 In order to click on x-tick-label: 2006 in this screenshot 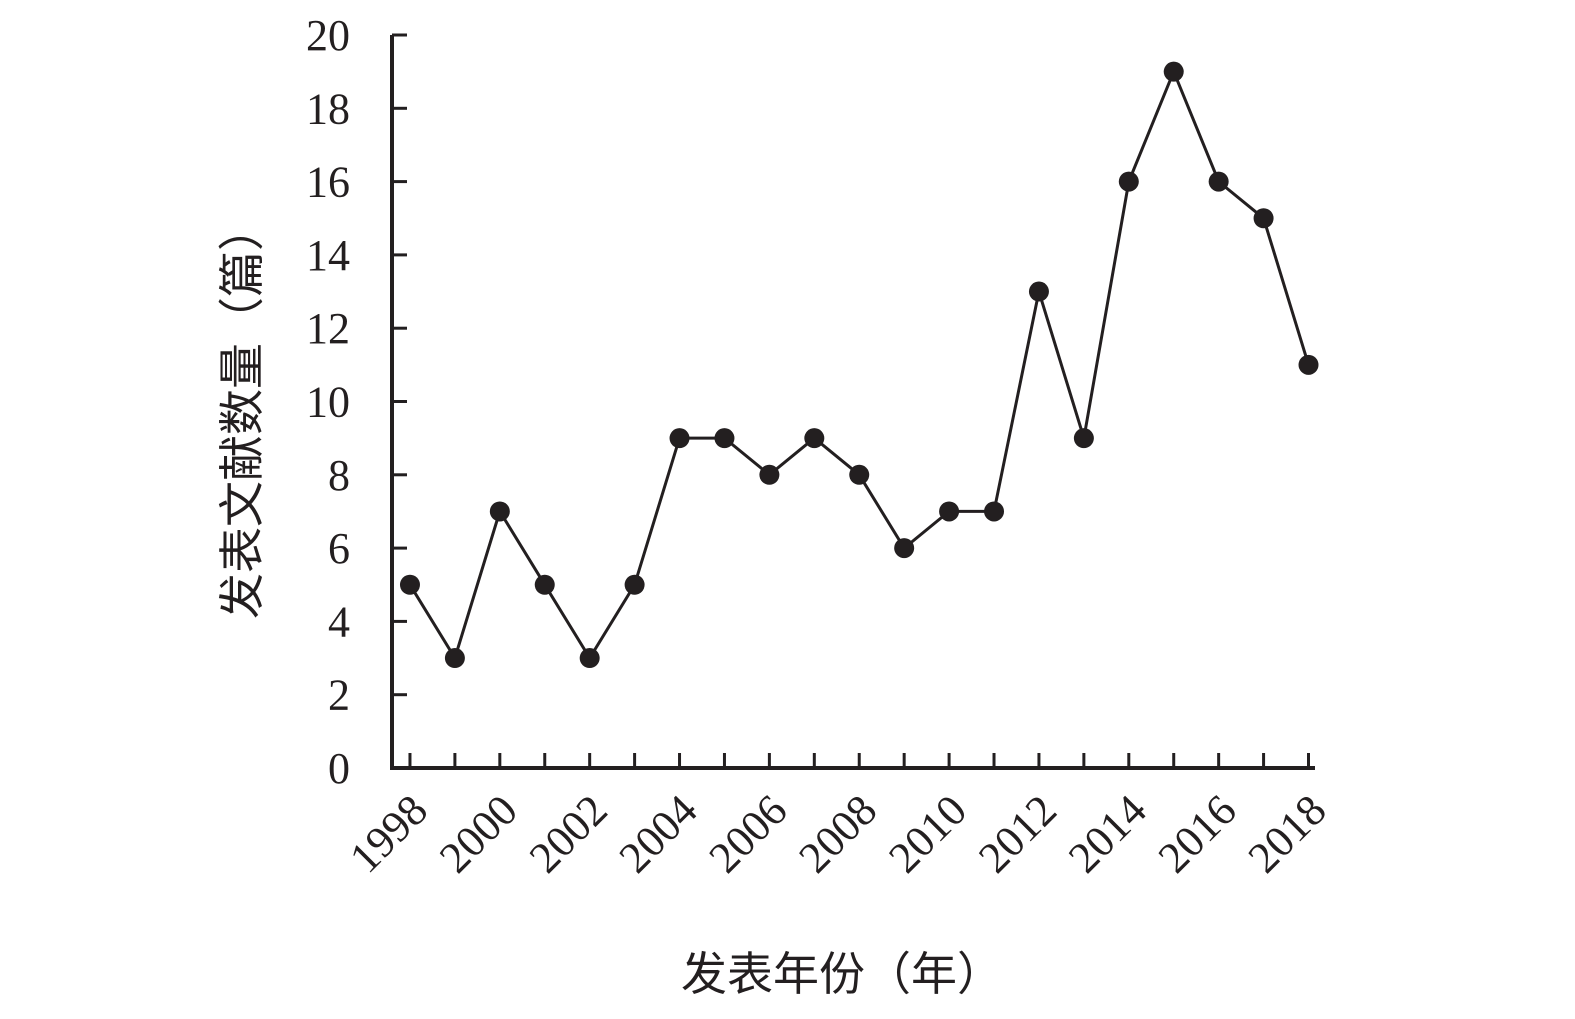, I will do `click(748, 833)`.